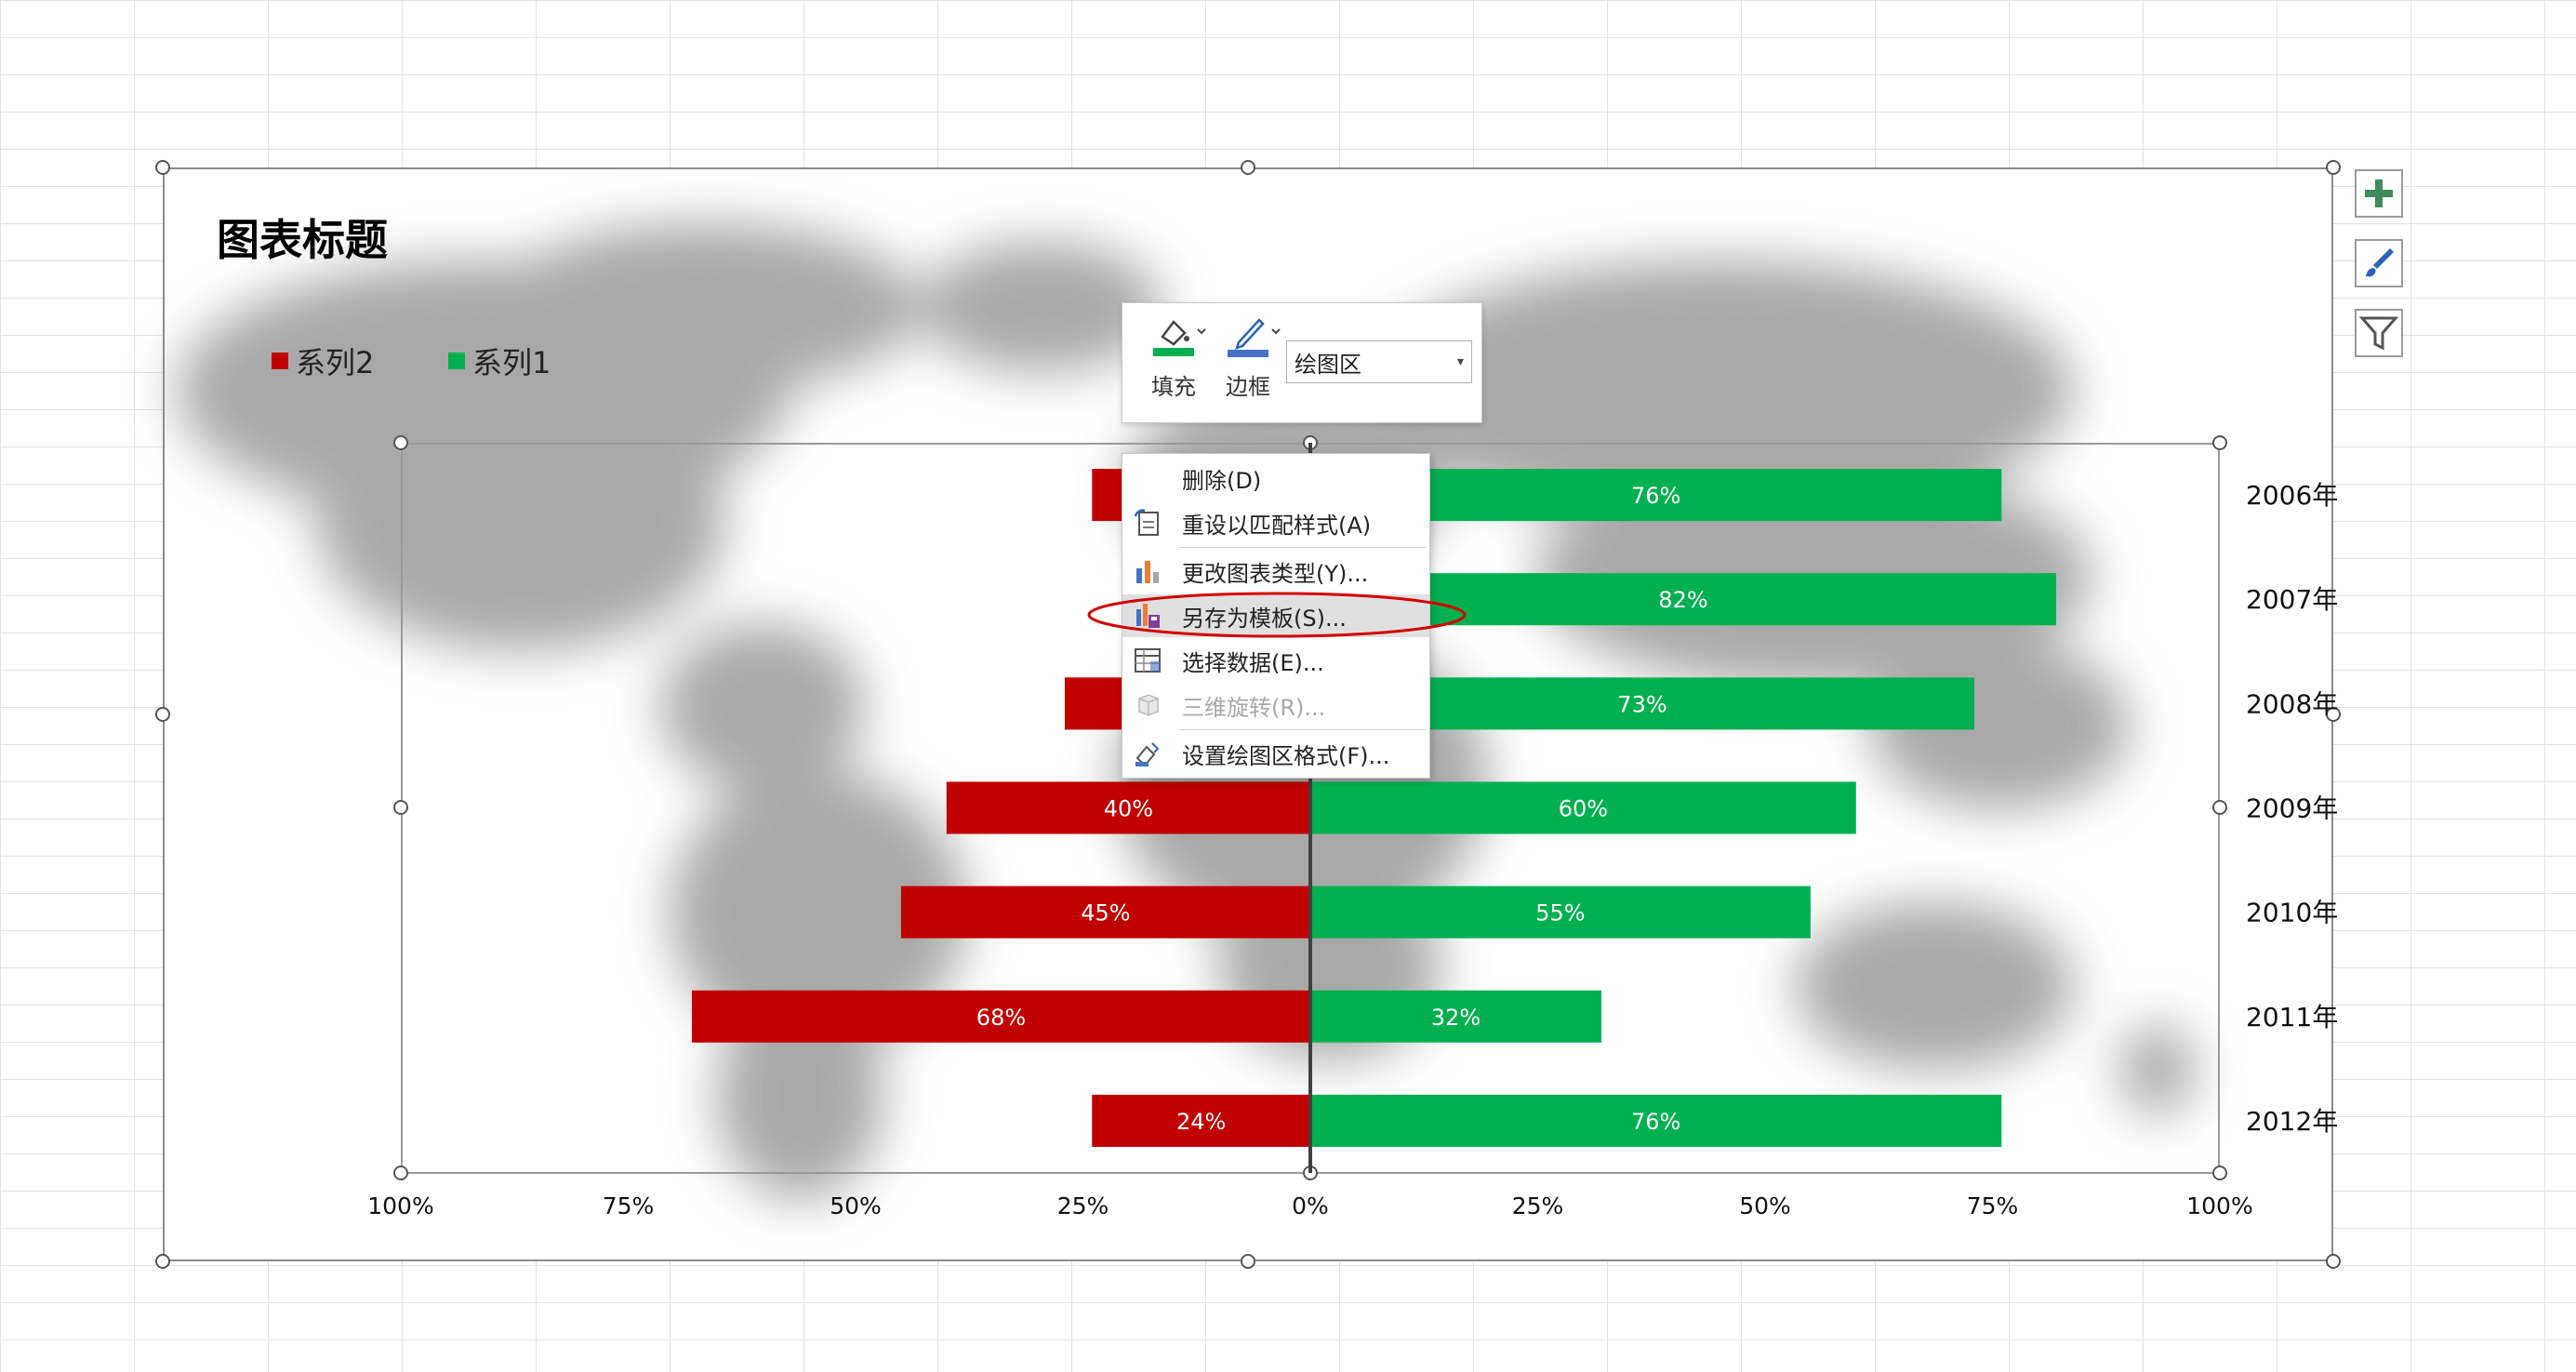  What do you see at coordinates (1641, 704) in the screenshot?
I see `data-label: 73%` at bounding box center [1641, 704].